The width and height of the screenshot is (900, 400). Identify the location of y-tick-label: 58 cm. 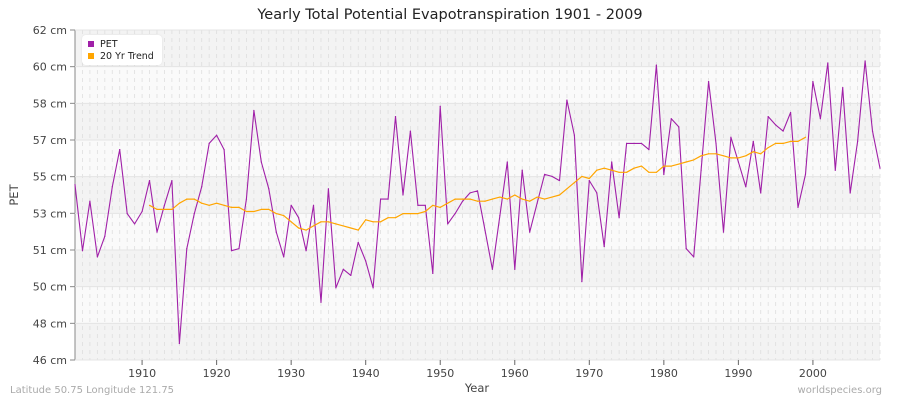
(50, 103).